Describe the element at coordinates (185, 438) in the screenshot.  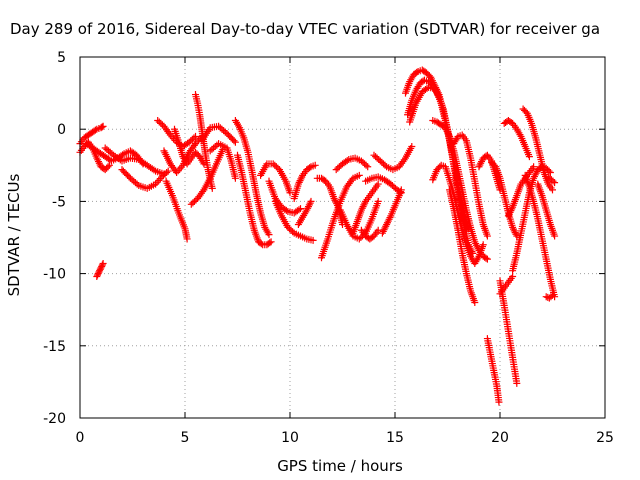
I see `x-tick-label: 5` at that location.